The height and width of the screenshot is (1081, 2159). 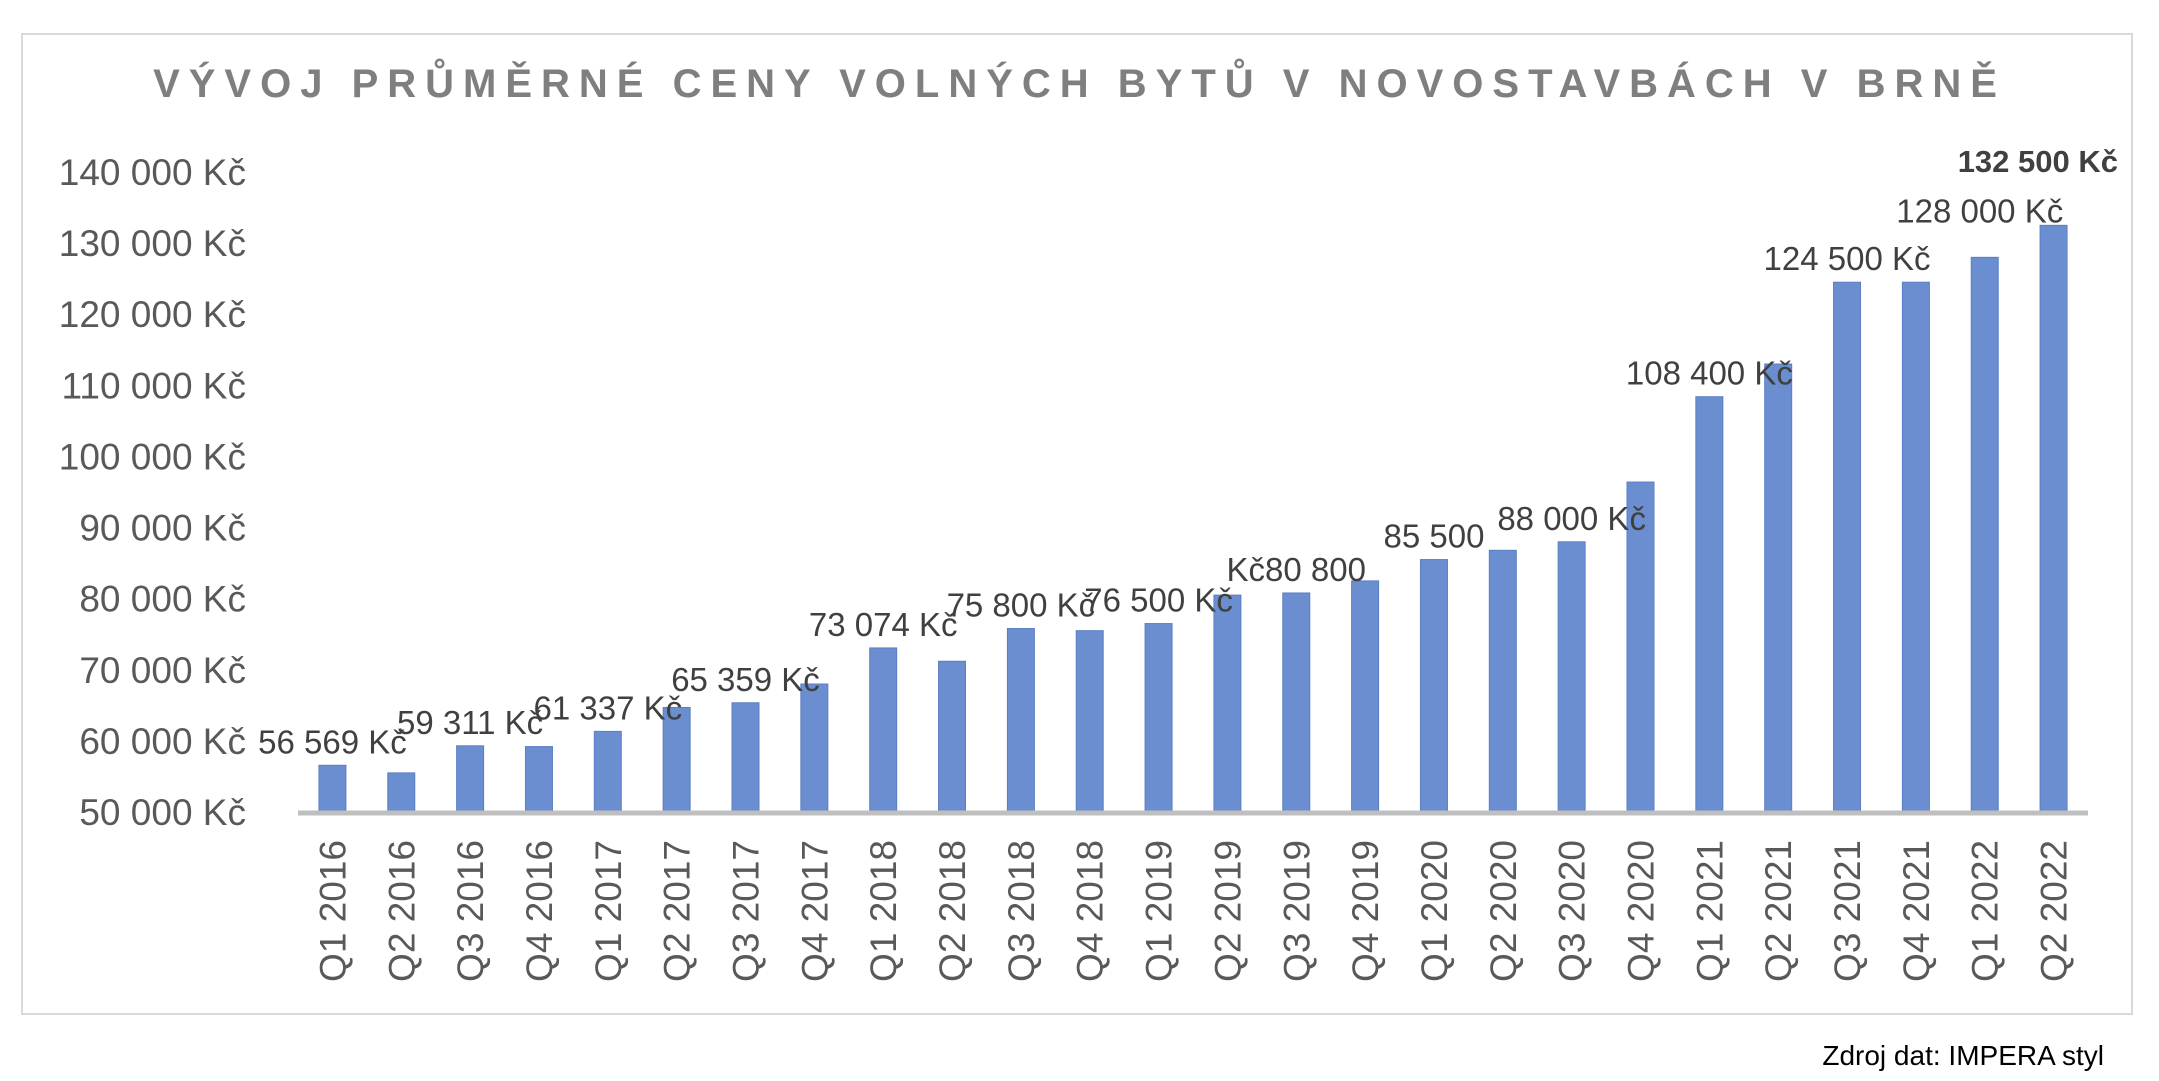 I want to click on data-label: 88 000 Kč, so click(x=1571, y=518).